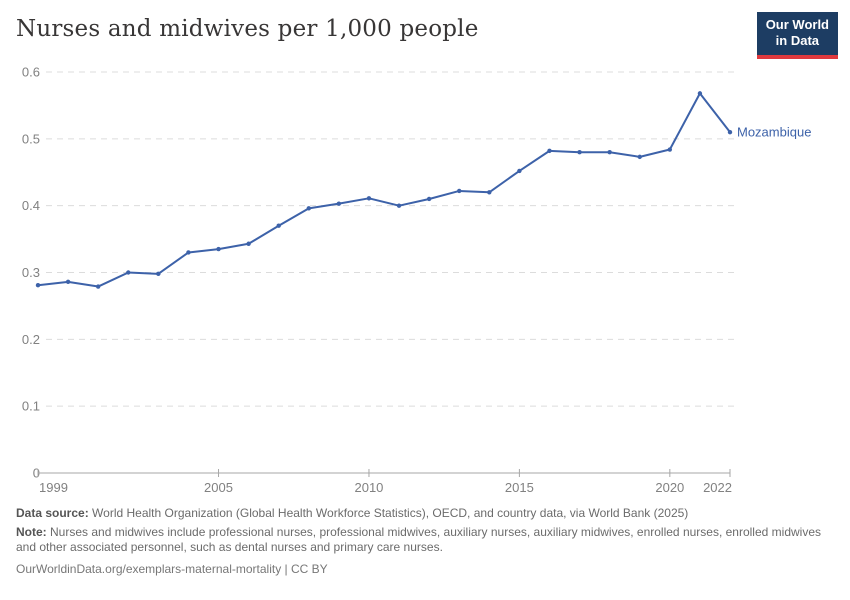 This screenshot has height=600, width=850. I want to click on x-axis-tick-label: 2005, so click(218, 487).